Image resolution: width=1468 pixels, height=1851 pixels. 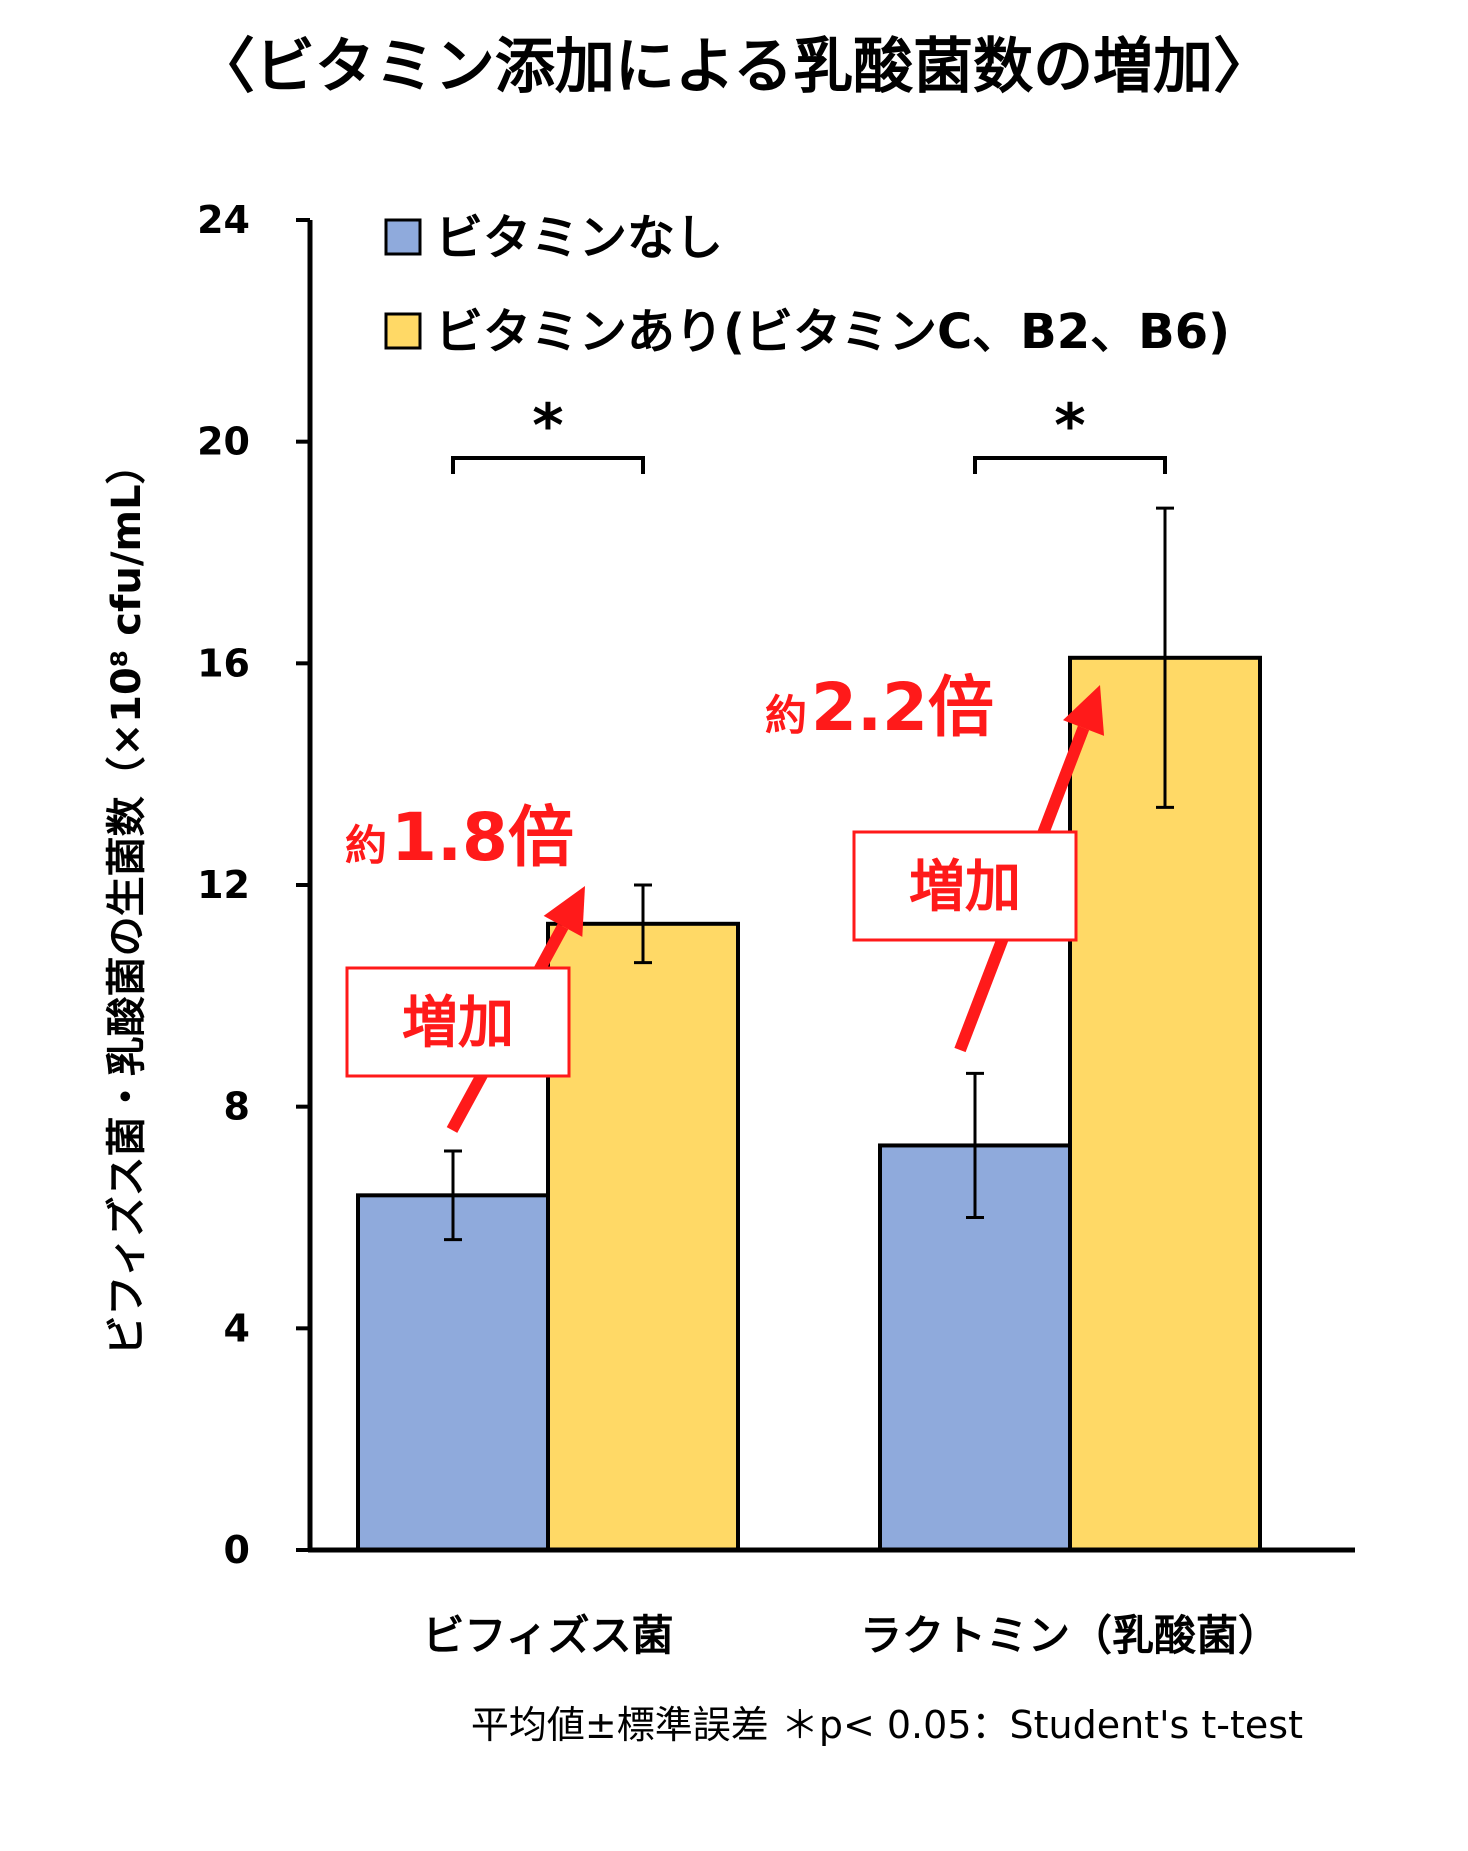 I want to click on significance-bracket-0: *, so click(x=548, y=432).